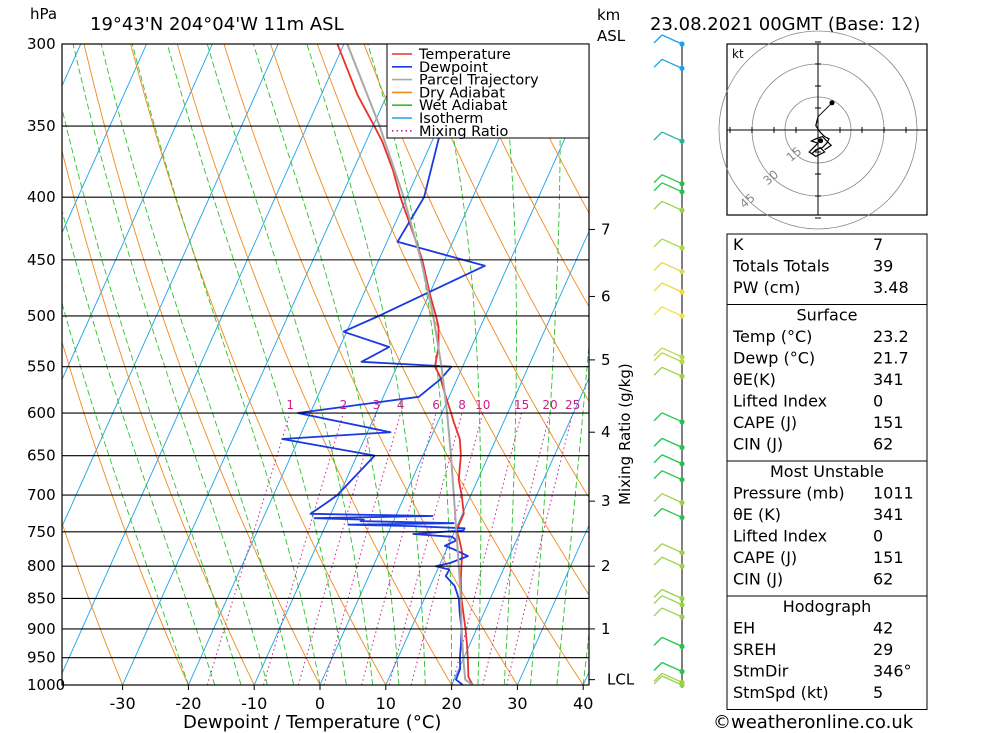  I want to click on x-tick-label: 20, so click(451, 703).